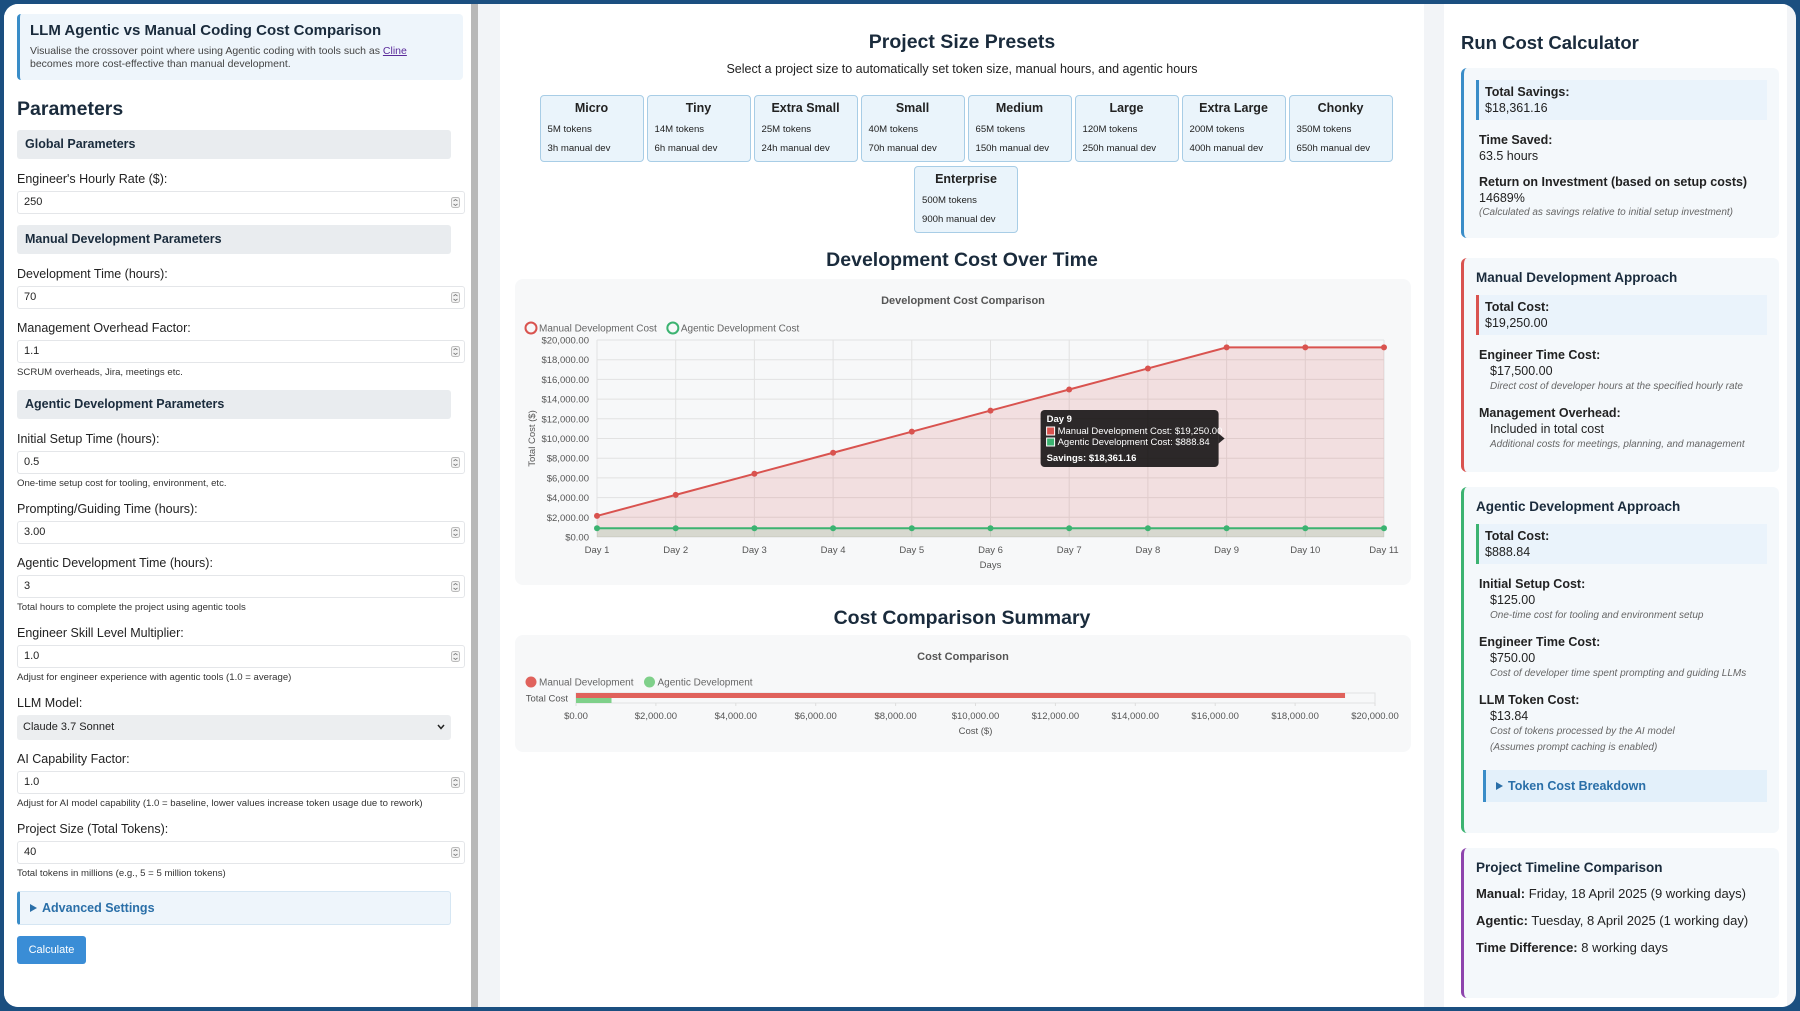 The width and height of the screenshot is (1800, 1011). Describe the element at coordinates (107, 509) in the screenshot. I see `field-label: Prompting/Guiding Time (hours):` at that location.